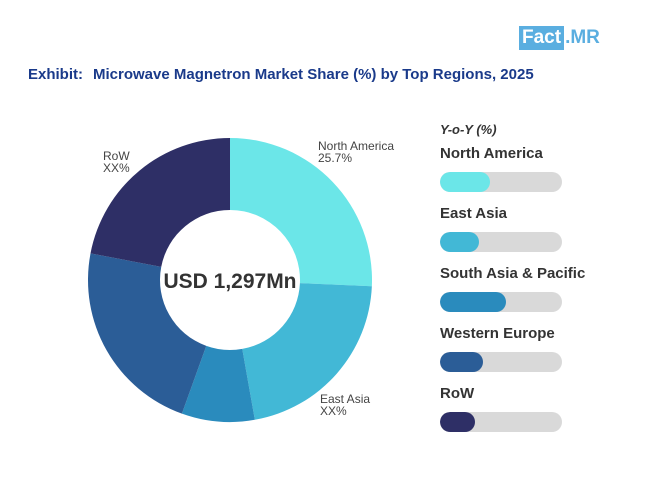  Describe the element at coordinates (458, 422) in the screenshot. I see `yoy-bar-fill-row` at that location.